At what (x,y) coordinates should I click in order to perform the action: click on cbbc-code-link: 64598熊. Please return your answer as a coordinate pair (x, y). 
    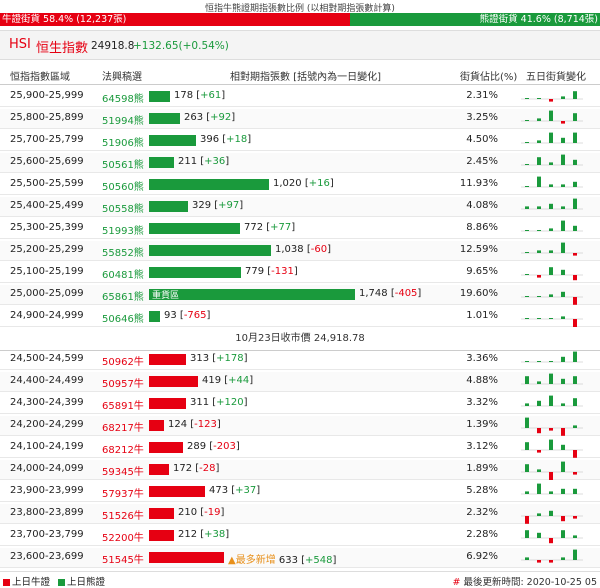
    Looking at the image, I should click on (123, 99).